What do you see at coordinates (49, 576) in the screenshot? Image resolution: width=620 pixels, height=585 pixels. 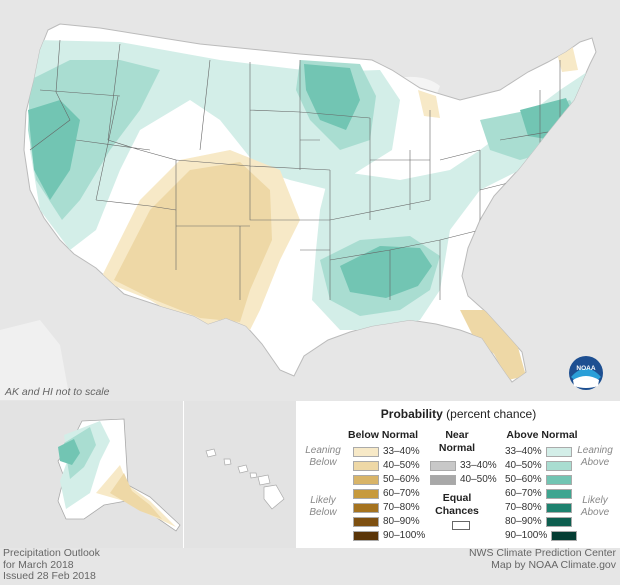 I see `issue-date: Issued 28 Feb 2018` at bounding box center [49, 576].